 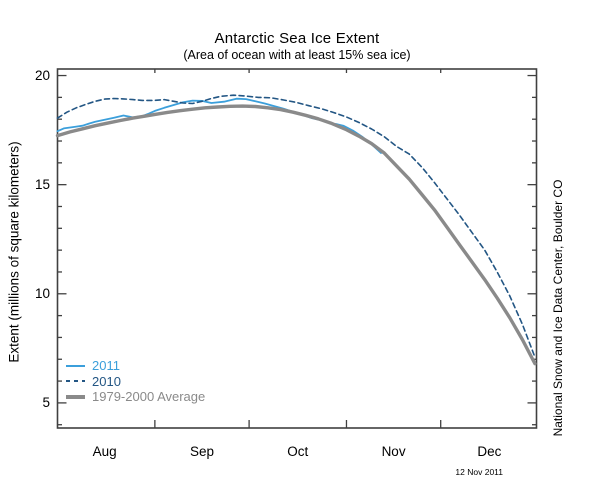 What do you see at coordinates (106, 366) in the screenshot?
I see `legend-label-2011: 2011` at bounding box center [106, 366].